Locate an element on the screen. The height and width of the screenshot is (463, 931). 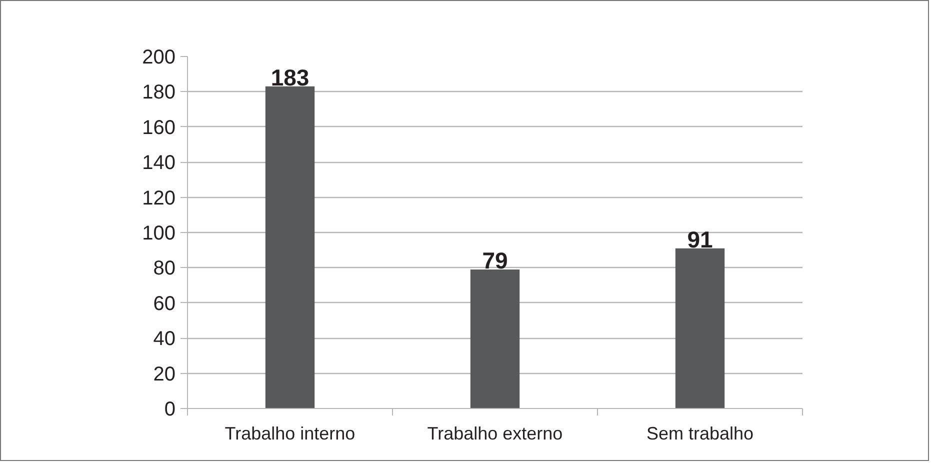
data-label: 79 is located at coordinates (495, 260).